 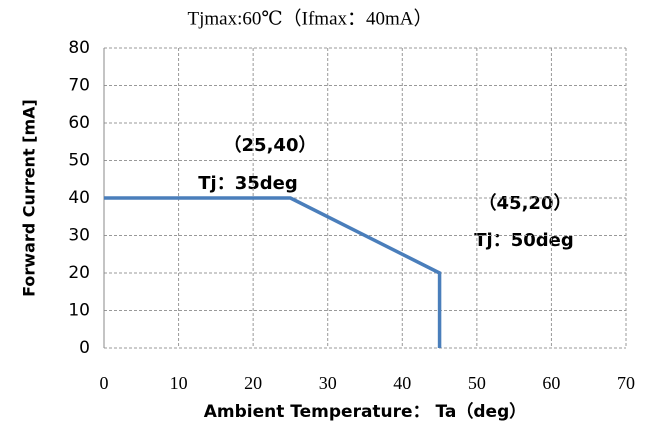 I want to click on annotation: （45,20）, so click(x=525, y=203).